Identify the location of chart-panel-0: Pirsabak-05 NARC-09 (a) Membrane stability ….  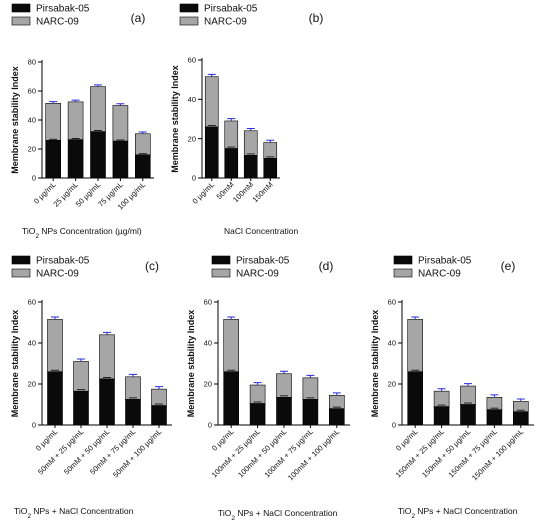
(82, 122).